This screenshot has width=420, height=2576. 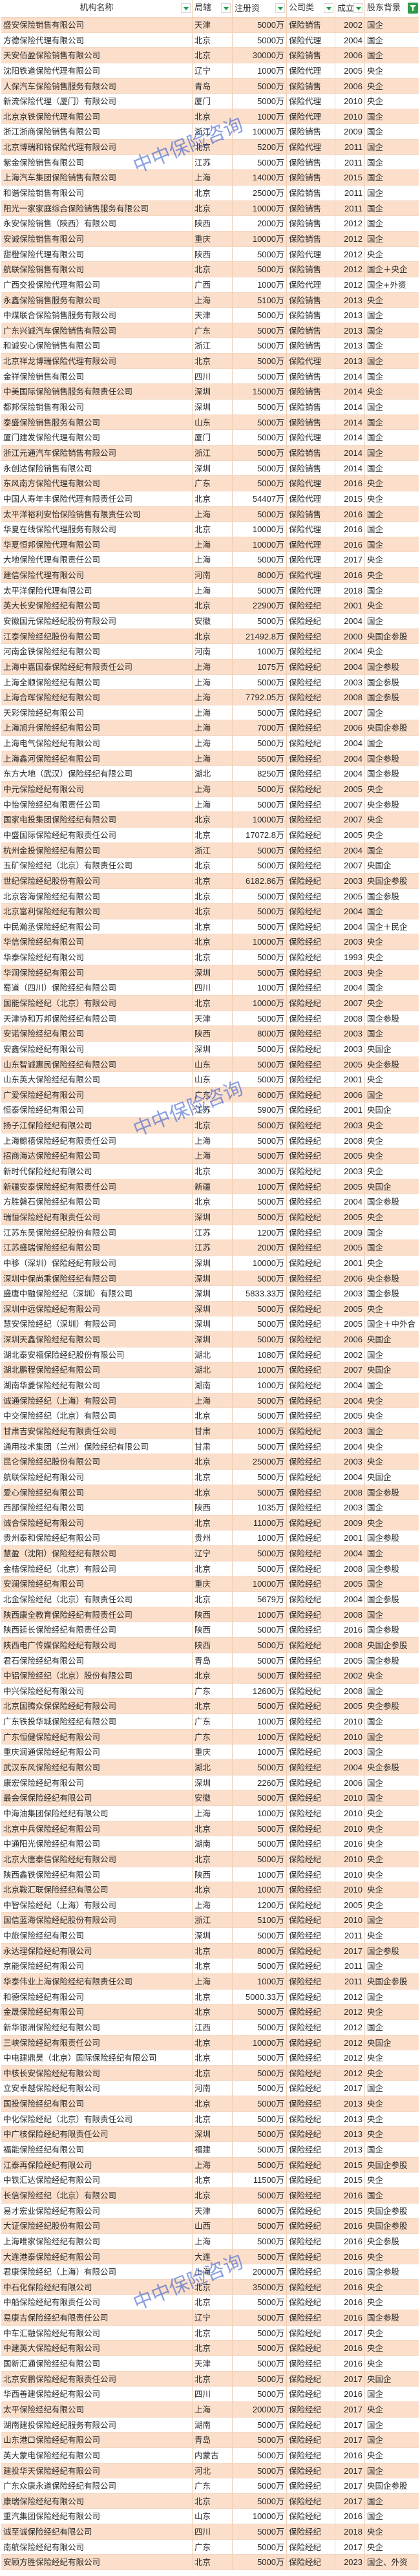 What do you see at coordinates (213, 2257) in the screenshot?
I see `cell-region: 大连` at bounding box center [213, 2257].